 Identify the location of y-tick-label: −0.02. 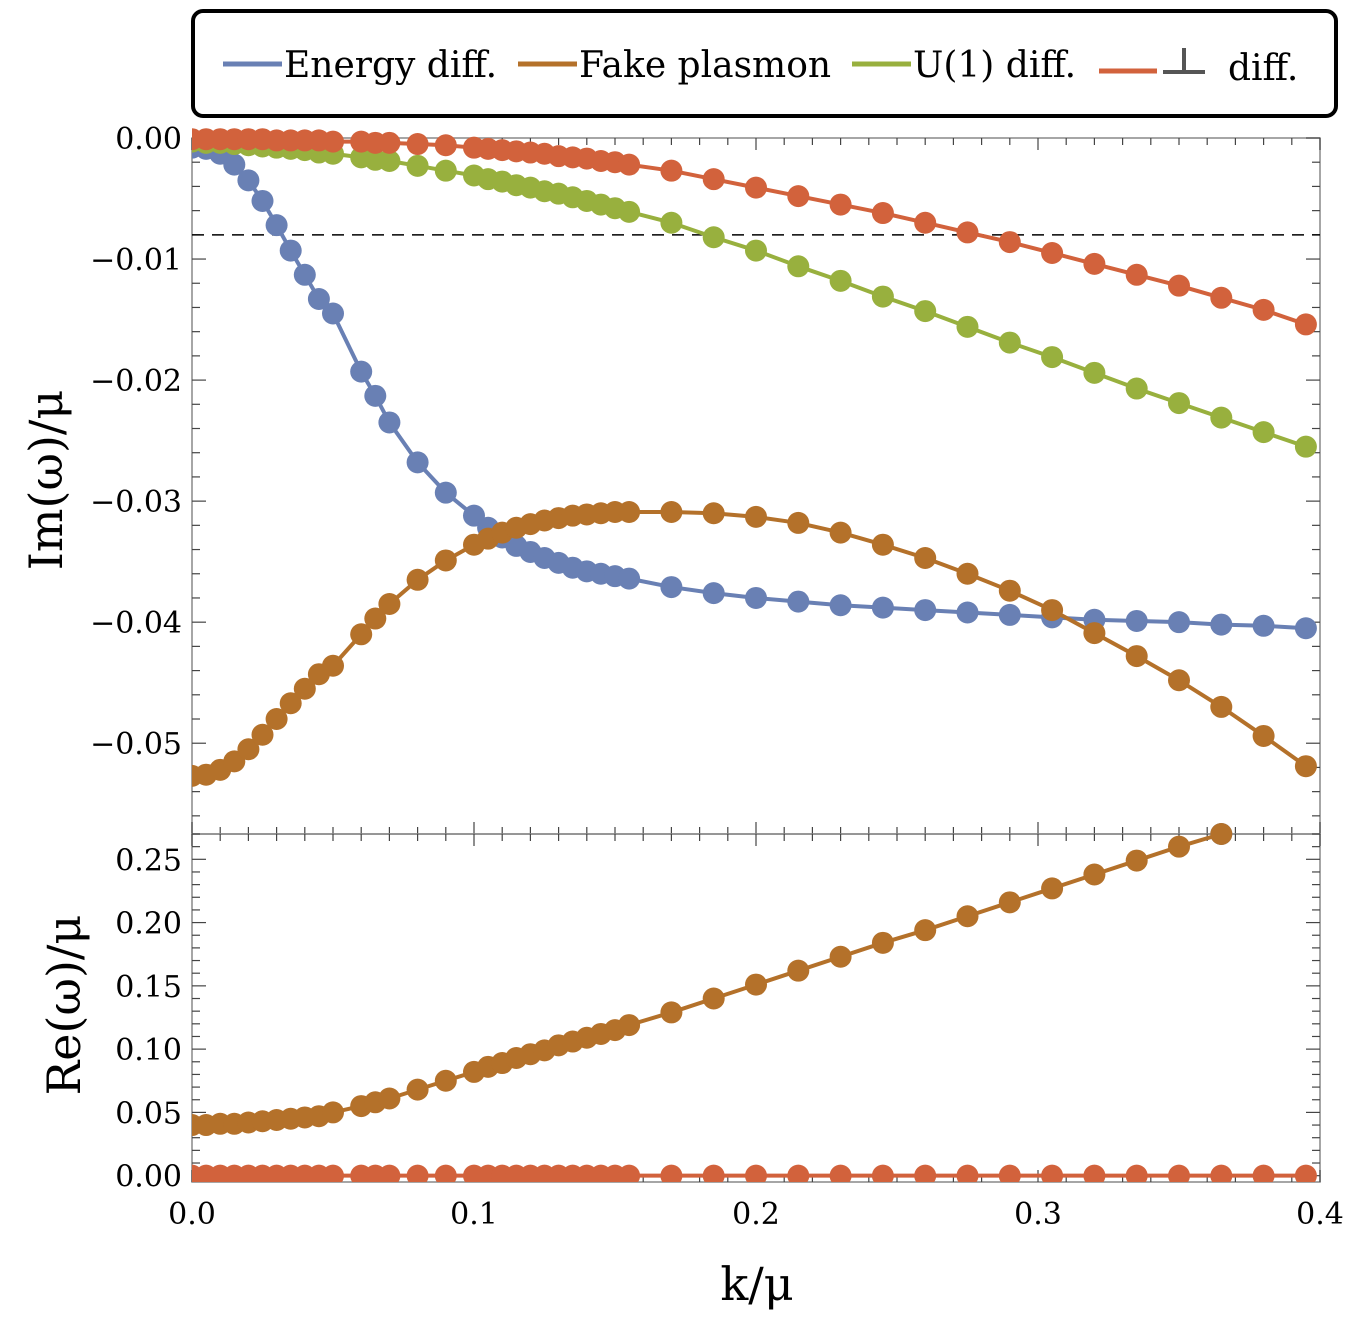
(136, 381).